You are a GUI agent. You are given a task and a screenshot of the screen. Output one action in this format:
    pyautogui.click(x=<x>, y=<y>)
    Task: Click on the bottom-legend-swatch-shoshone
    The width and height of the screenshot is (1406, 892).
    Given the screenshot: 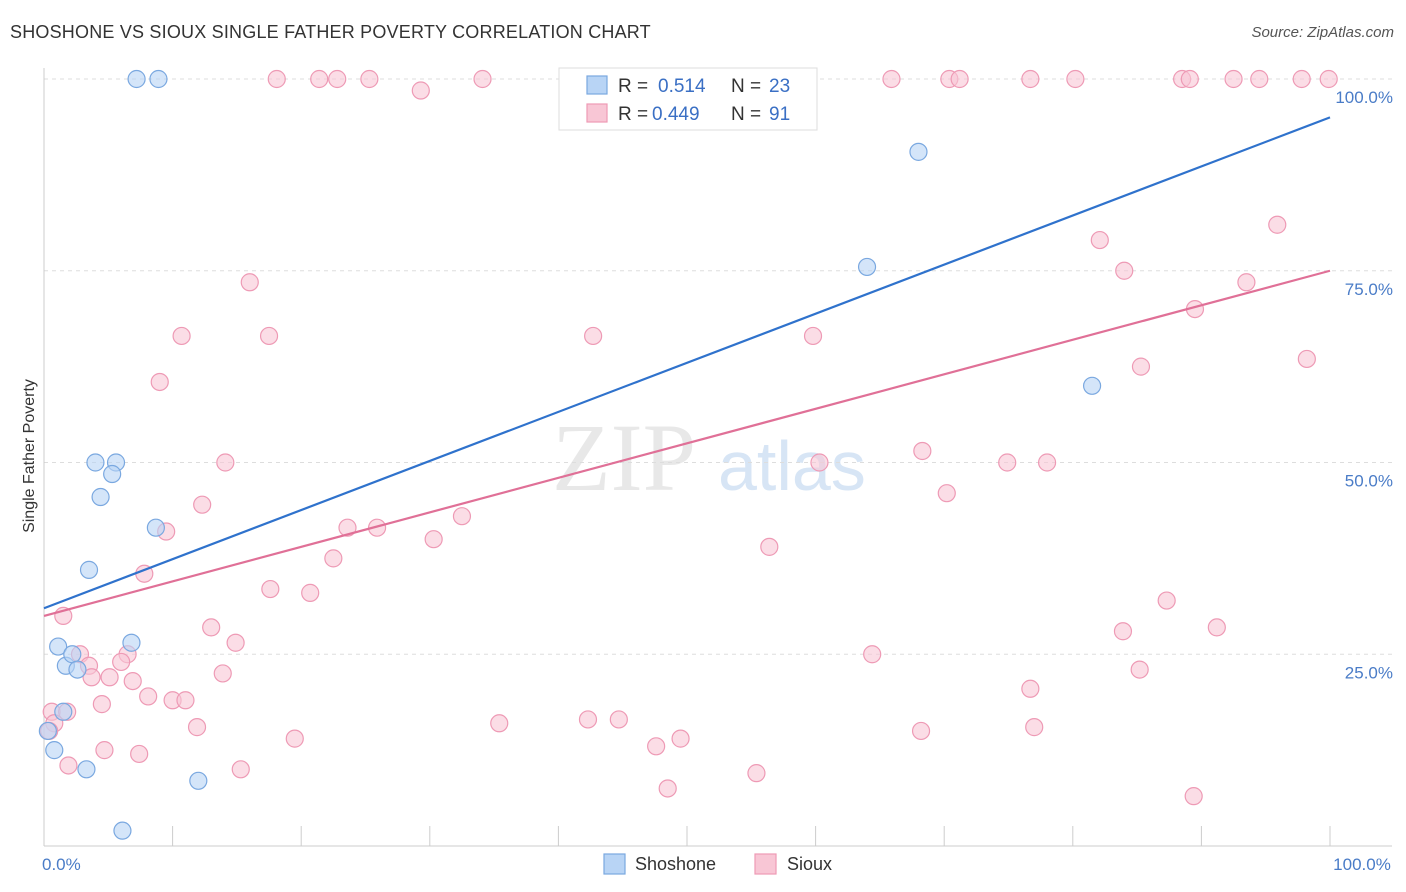 What is the action you would take?
    pyautogui.click(x=614, y=864)
    